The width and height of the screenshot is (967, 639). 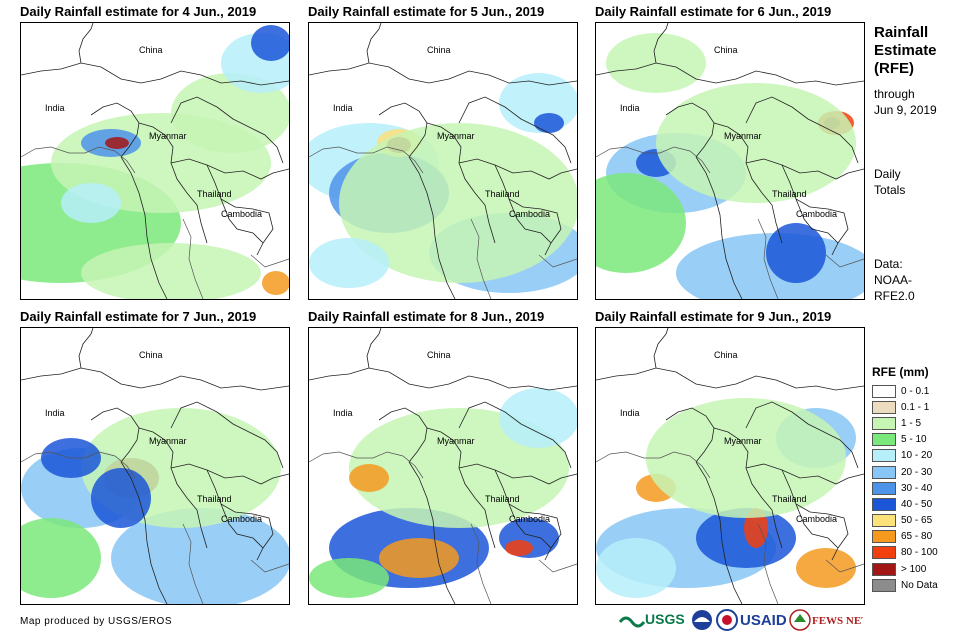 What do you see at coordinates (919, 553) in the screenshot?
I see `legend-label: 80 - 100` at bounding box center [919, 553].